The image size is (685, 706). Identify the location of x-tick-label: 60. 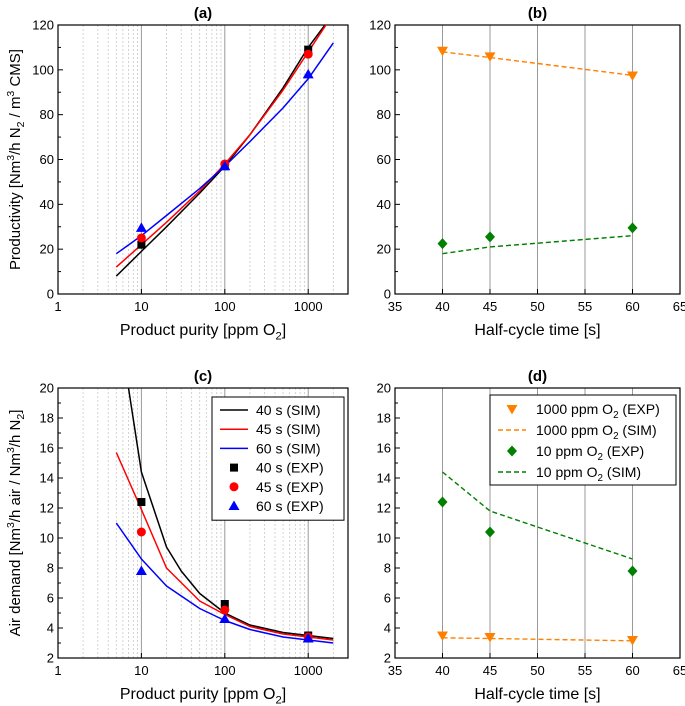
(632, 670).